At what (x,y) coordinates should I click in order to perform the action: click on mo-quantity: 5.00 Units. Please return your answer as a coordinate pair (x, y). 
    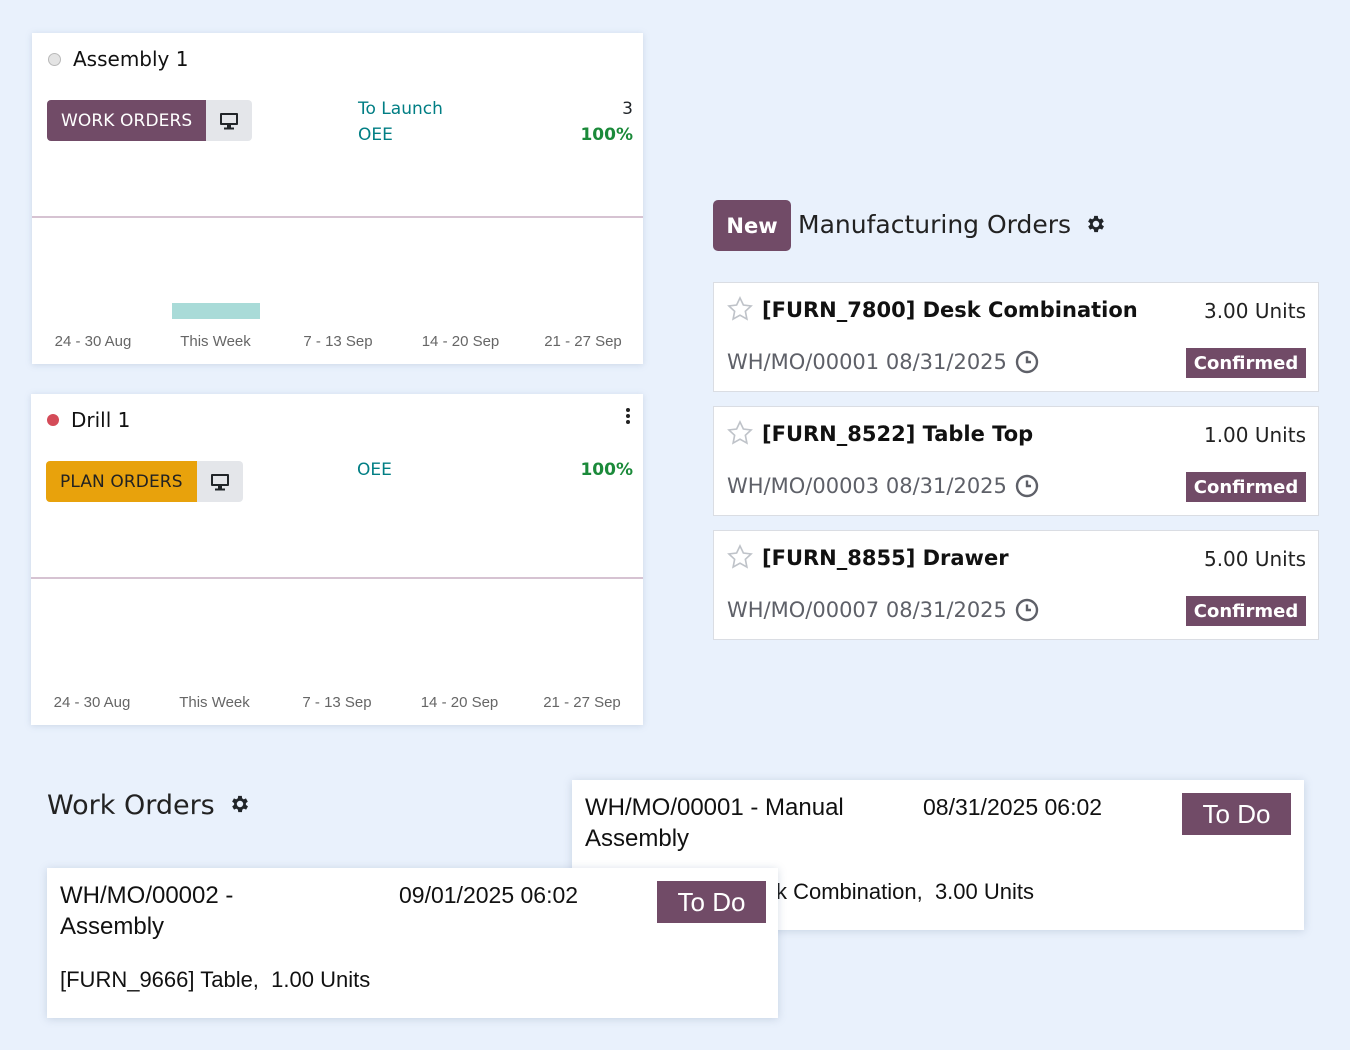
    Looking at the image, I should click on (1255, 559).